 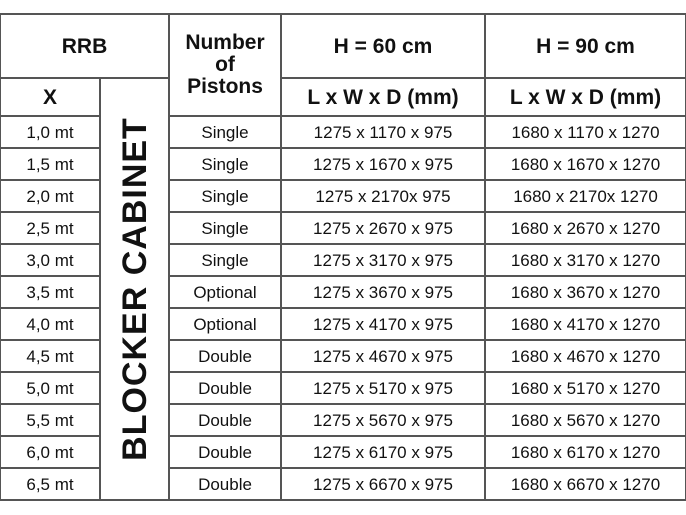 I want to click on cell-h60: 1275 x 1670 x 975, so click(x=383, y=164).